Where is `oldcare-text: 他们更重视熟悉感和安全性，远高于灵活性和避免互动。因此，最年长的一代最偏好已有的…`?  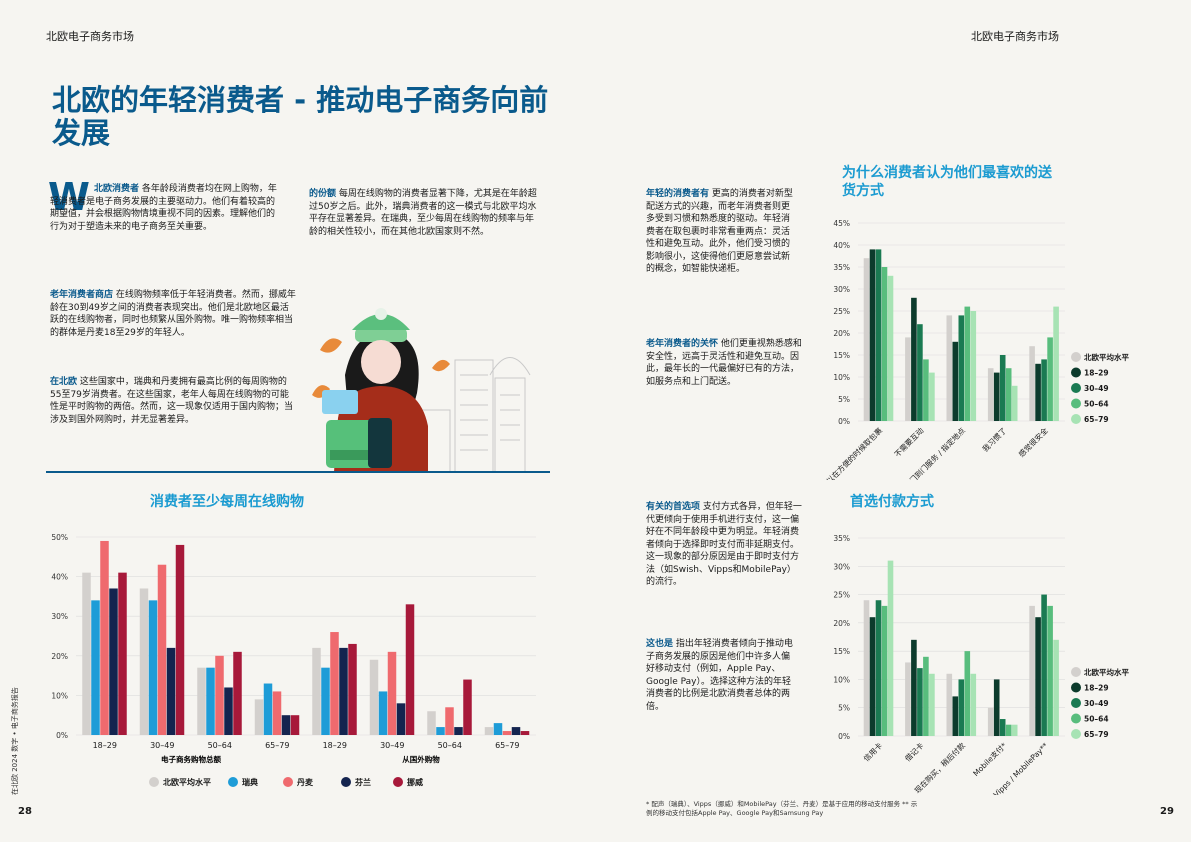
oldcare-text: 他们更重视熟悉感和安全性，远高于灵活性和避免互动。因此，最年长的一代最偏好已有的… is located at coordinates (724, 363).